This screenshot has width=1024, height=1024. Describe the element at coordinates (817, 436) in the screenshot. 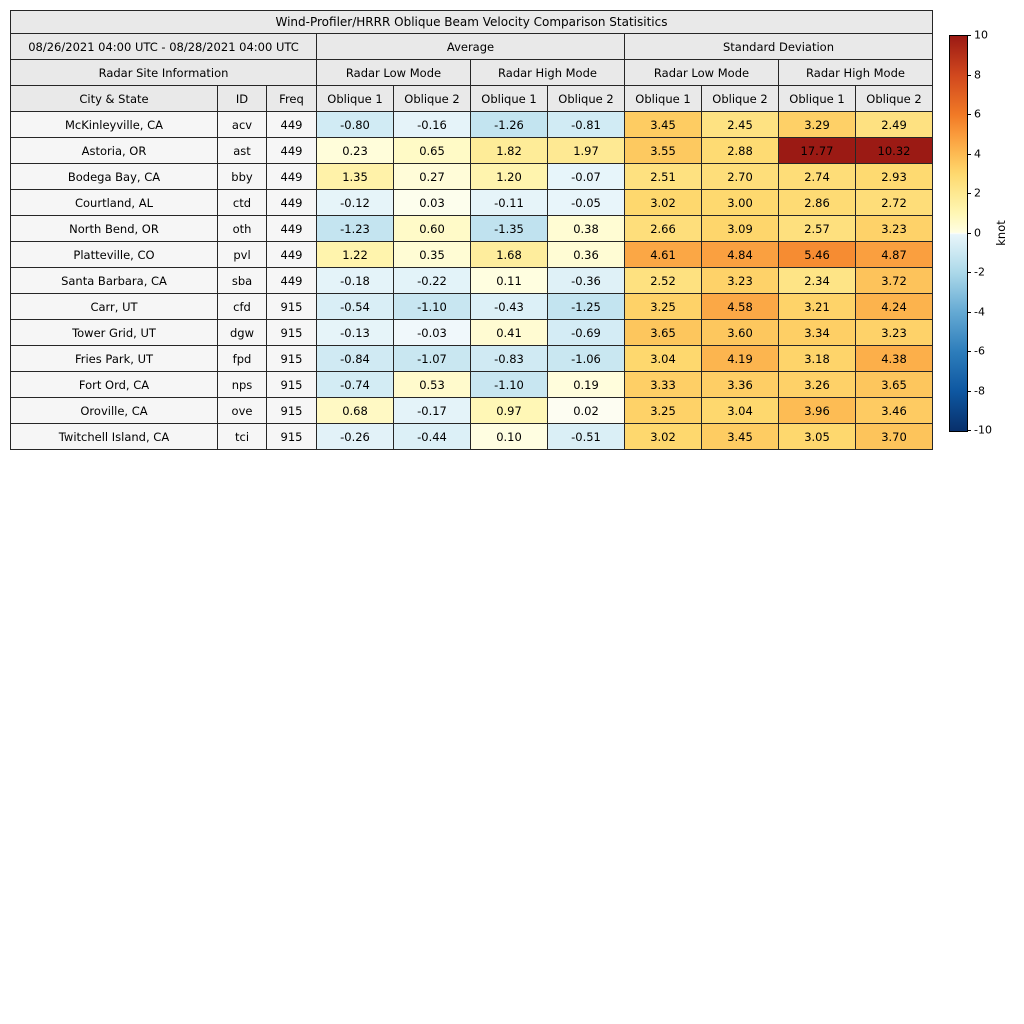

I see `value-cell: 3.05` at that location.